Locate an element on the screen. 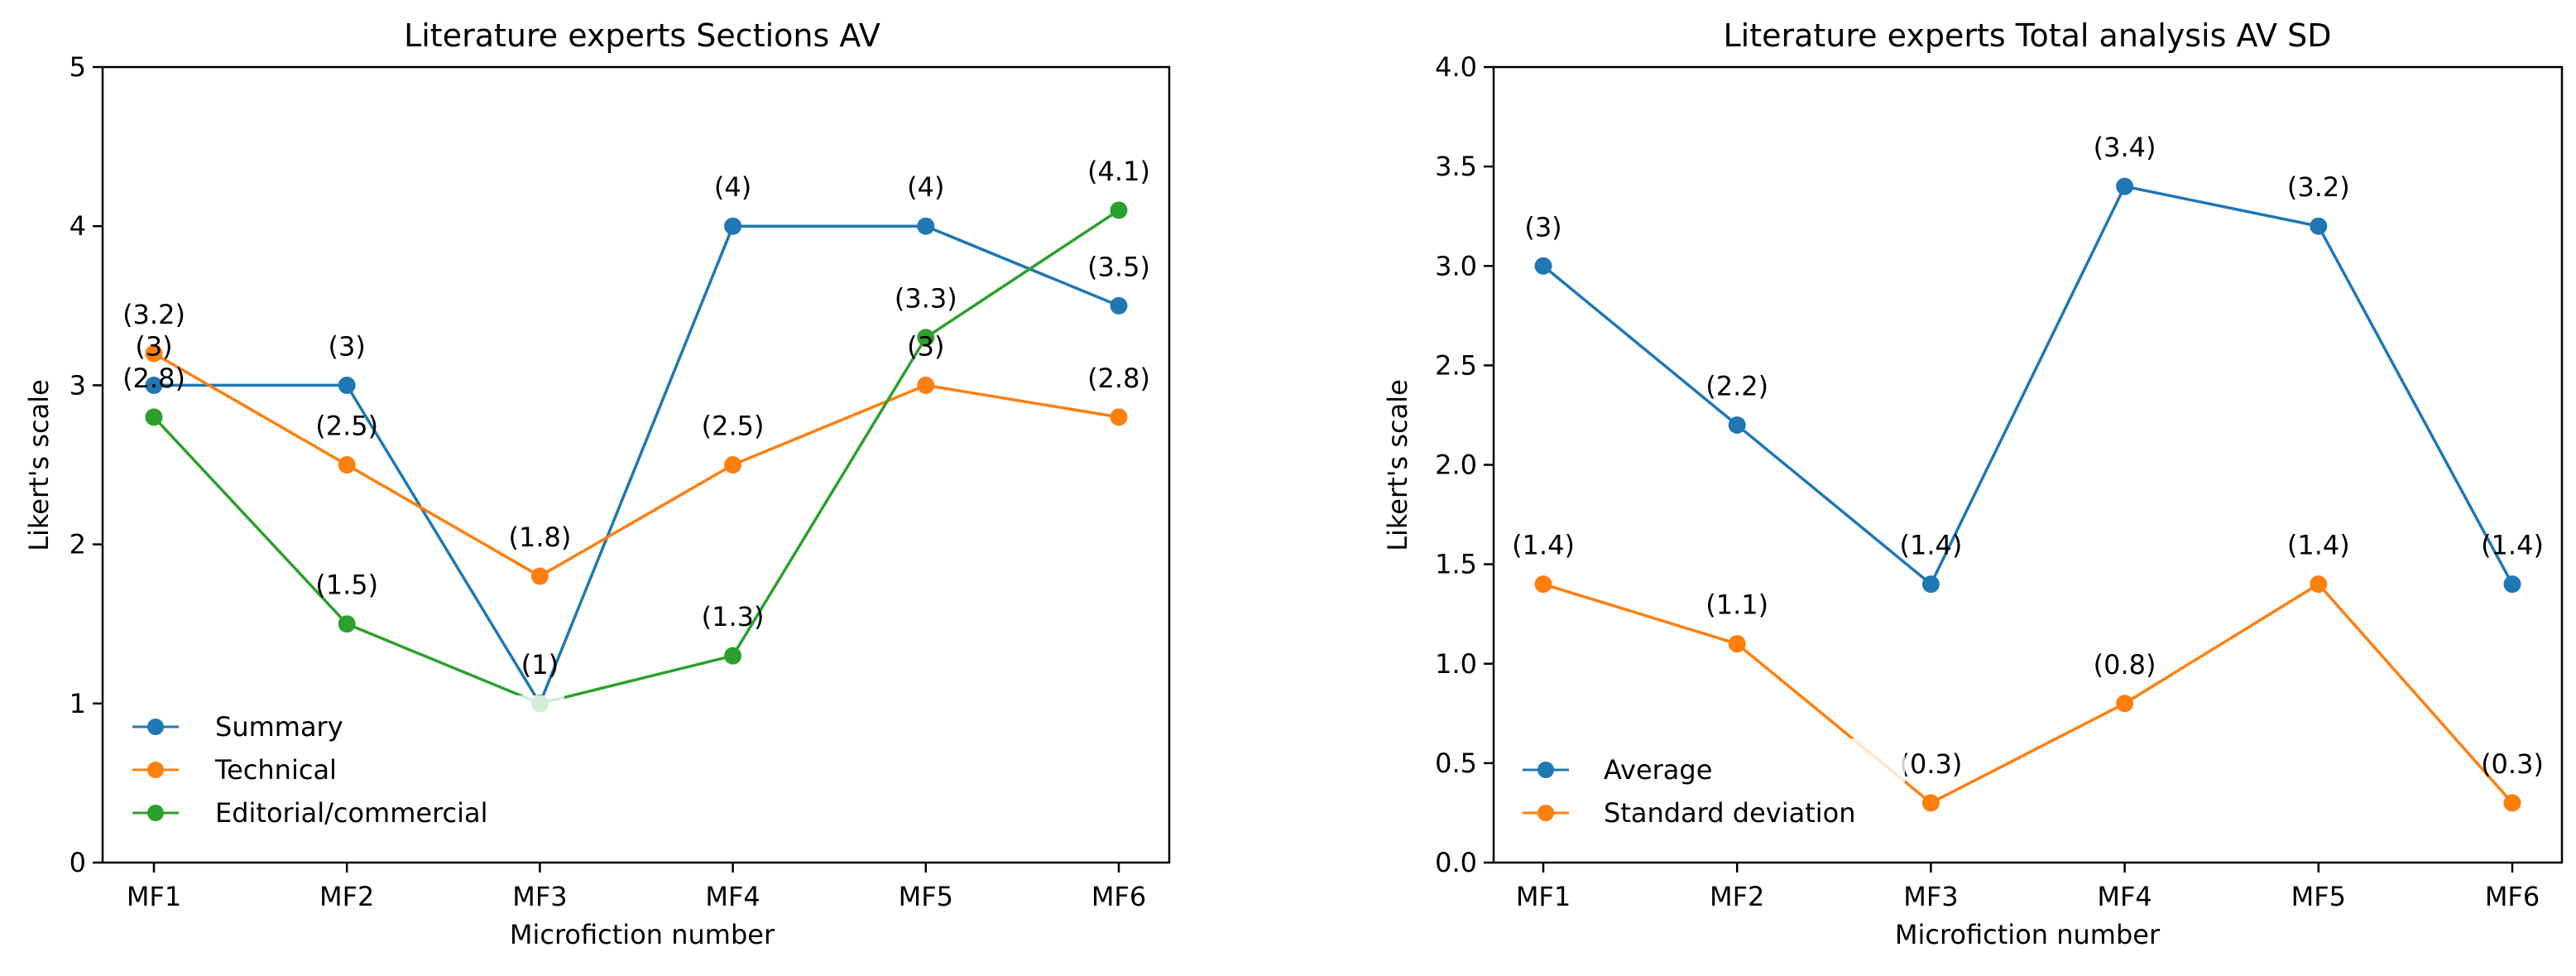 The height and width of the screenshot is (976, 2576). y-tick-label: 4.0 is located at coordinates (1456, 67).